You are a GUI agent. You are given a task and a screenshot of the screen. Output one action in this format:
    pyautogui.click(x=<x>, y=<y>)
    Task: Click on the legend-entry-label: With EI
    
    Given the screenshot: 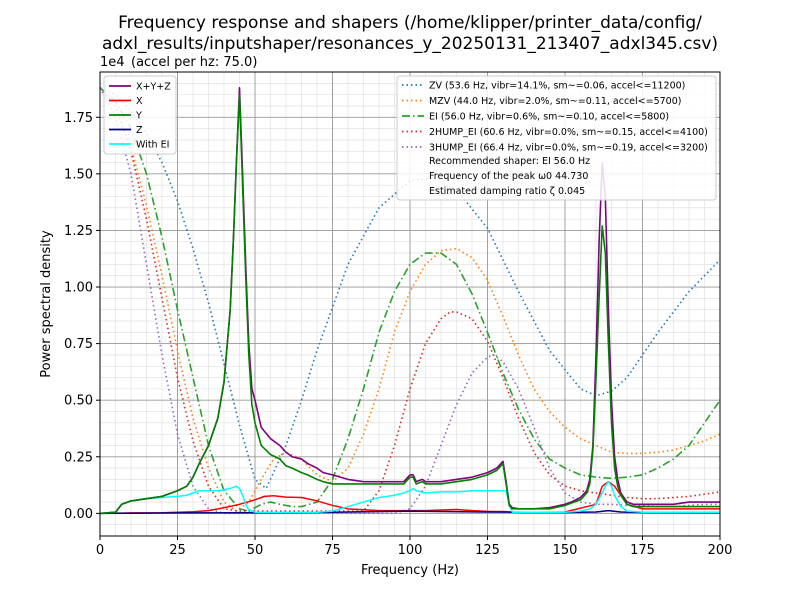 What is the action you would take?
    pyautogui.click(x=152, y=145)
    